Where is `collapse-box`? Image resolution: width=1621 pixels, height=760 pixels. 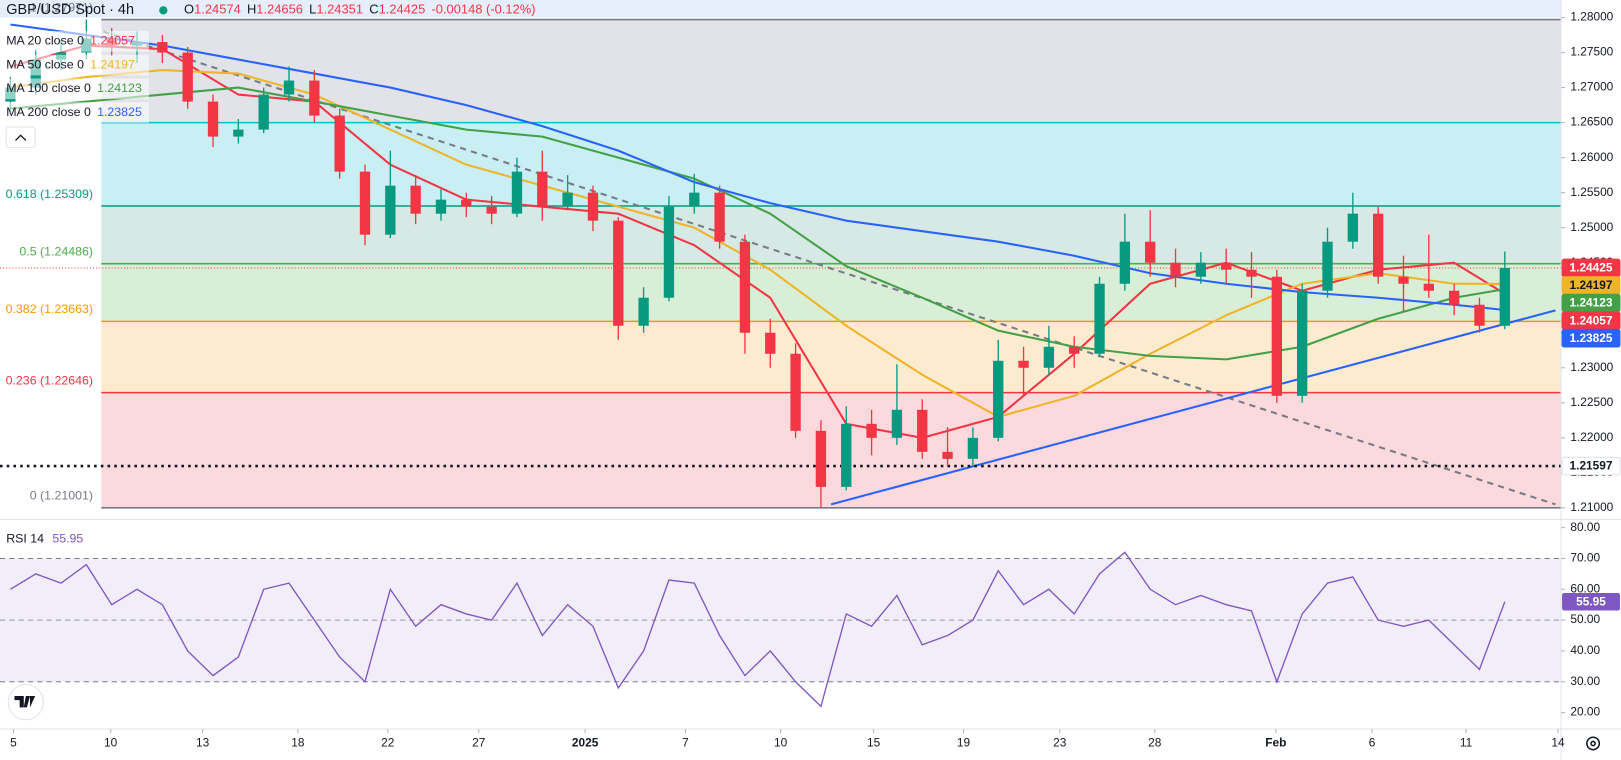
collapse-box is located at coordinates (20, 137).